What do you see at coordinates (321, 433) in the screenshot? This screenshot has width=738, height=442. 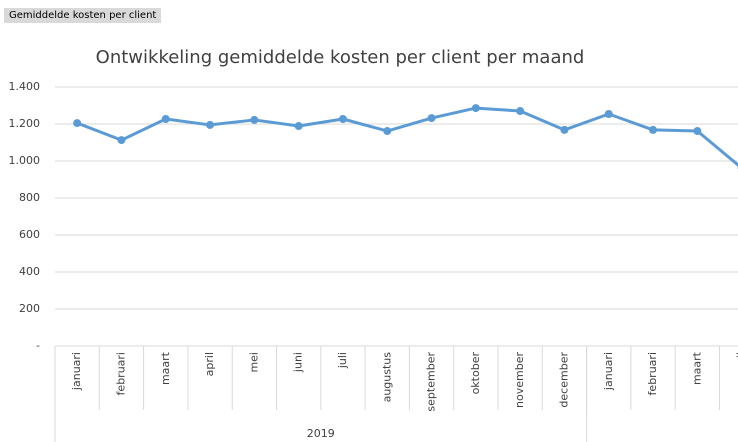 I see `group-label: 2019` at bounding box center [321, 433].